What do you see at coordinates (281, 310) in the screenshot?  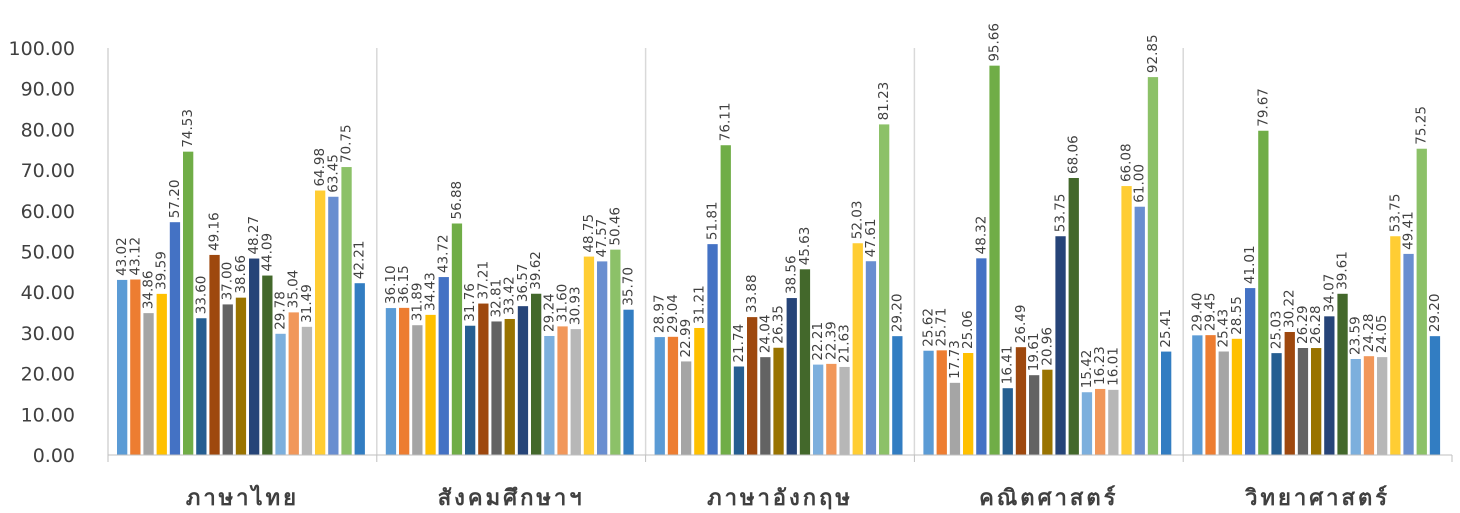 I see `data-label: 29.78` at bounding box center [281, 310].